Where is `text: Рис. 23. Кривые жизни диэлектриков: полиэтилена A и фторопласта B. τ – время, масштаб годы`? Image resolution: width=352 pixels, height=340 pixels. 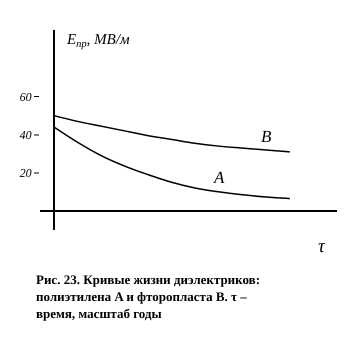 text: Рис. 23. Кривые жизни диэлектриков: полиэтилена A и фторопласта B. τ – время, масштаб годы is located at coordinates (148, 296).